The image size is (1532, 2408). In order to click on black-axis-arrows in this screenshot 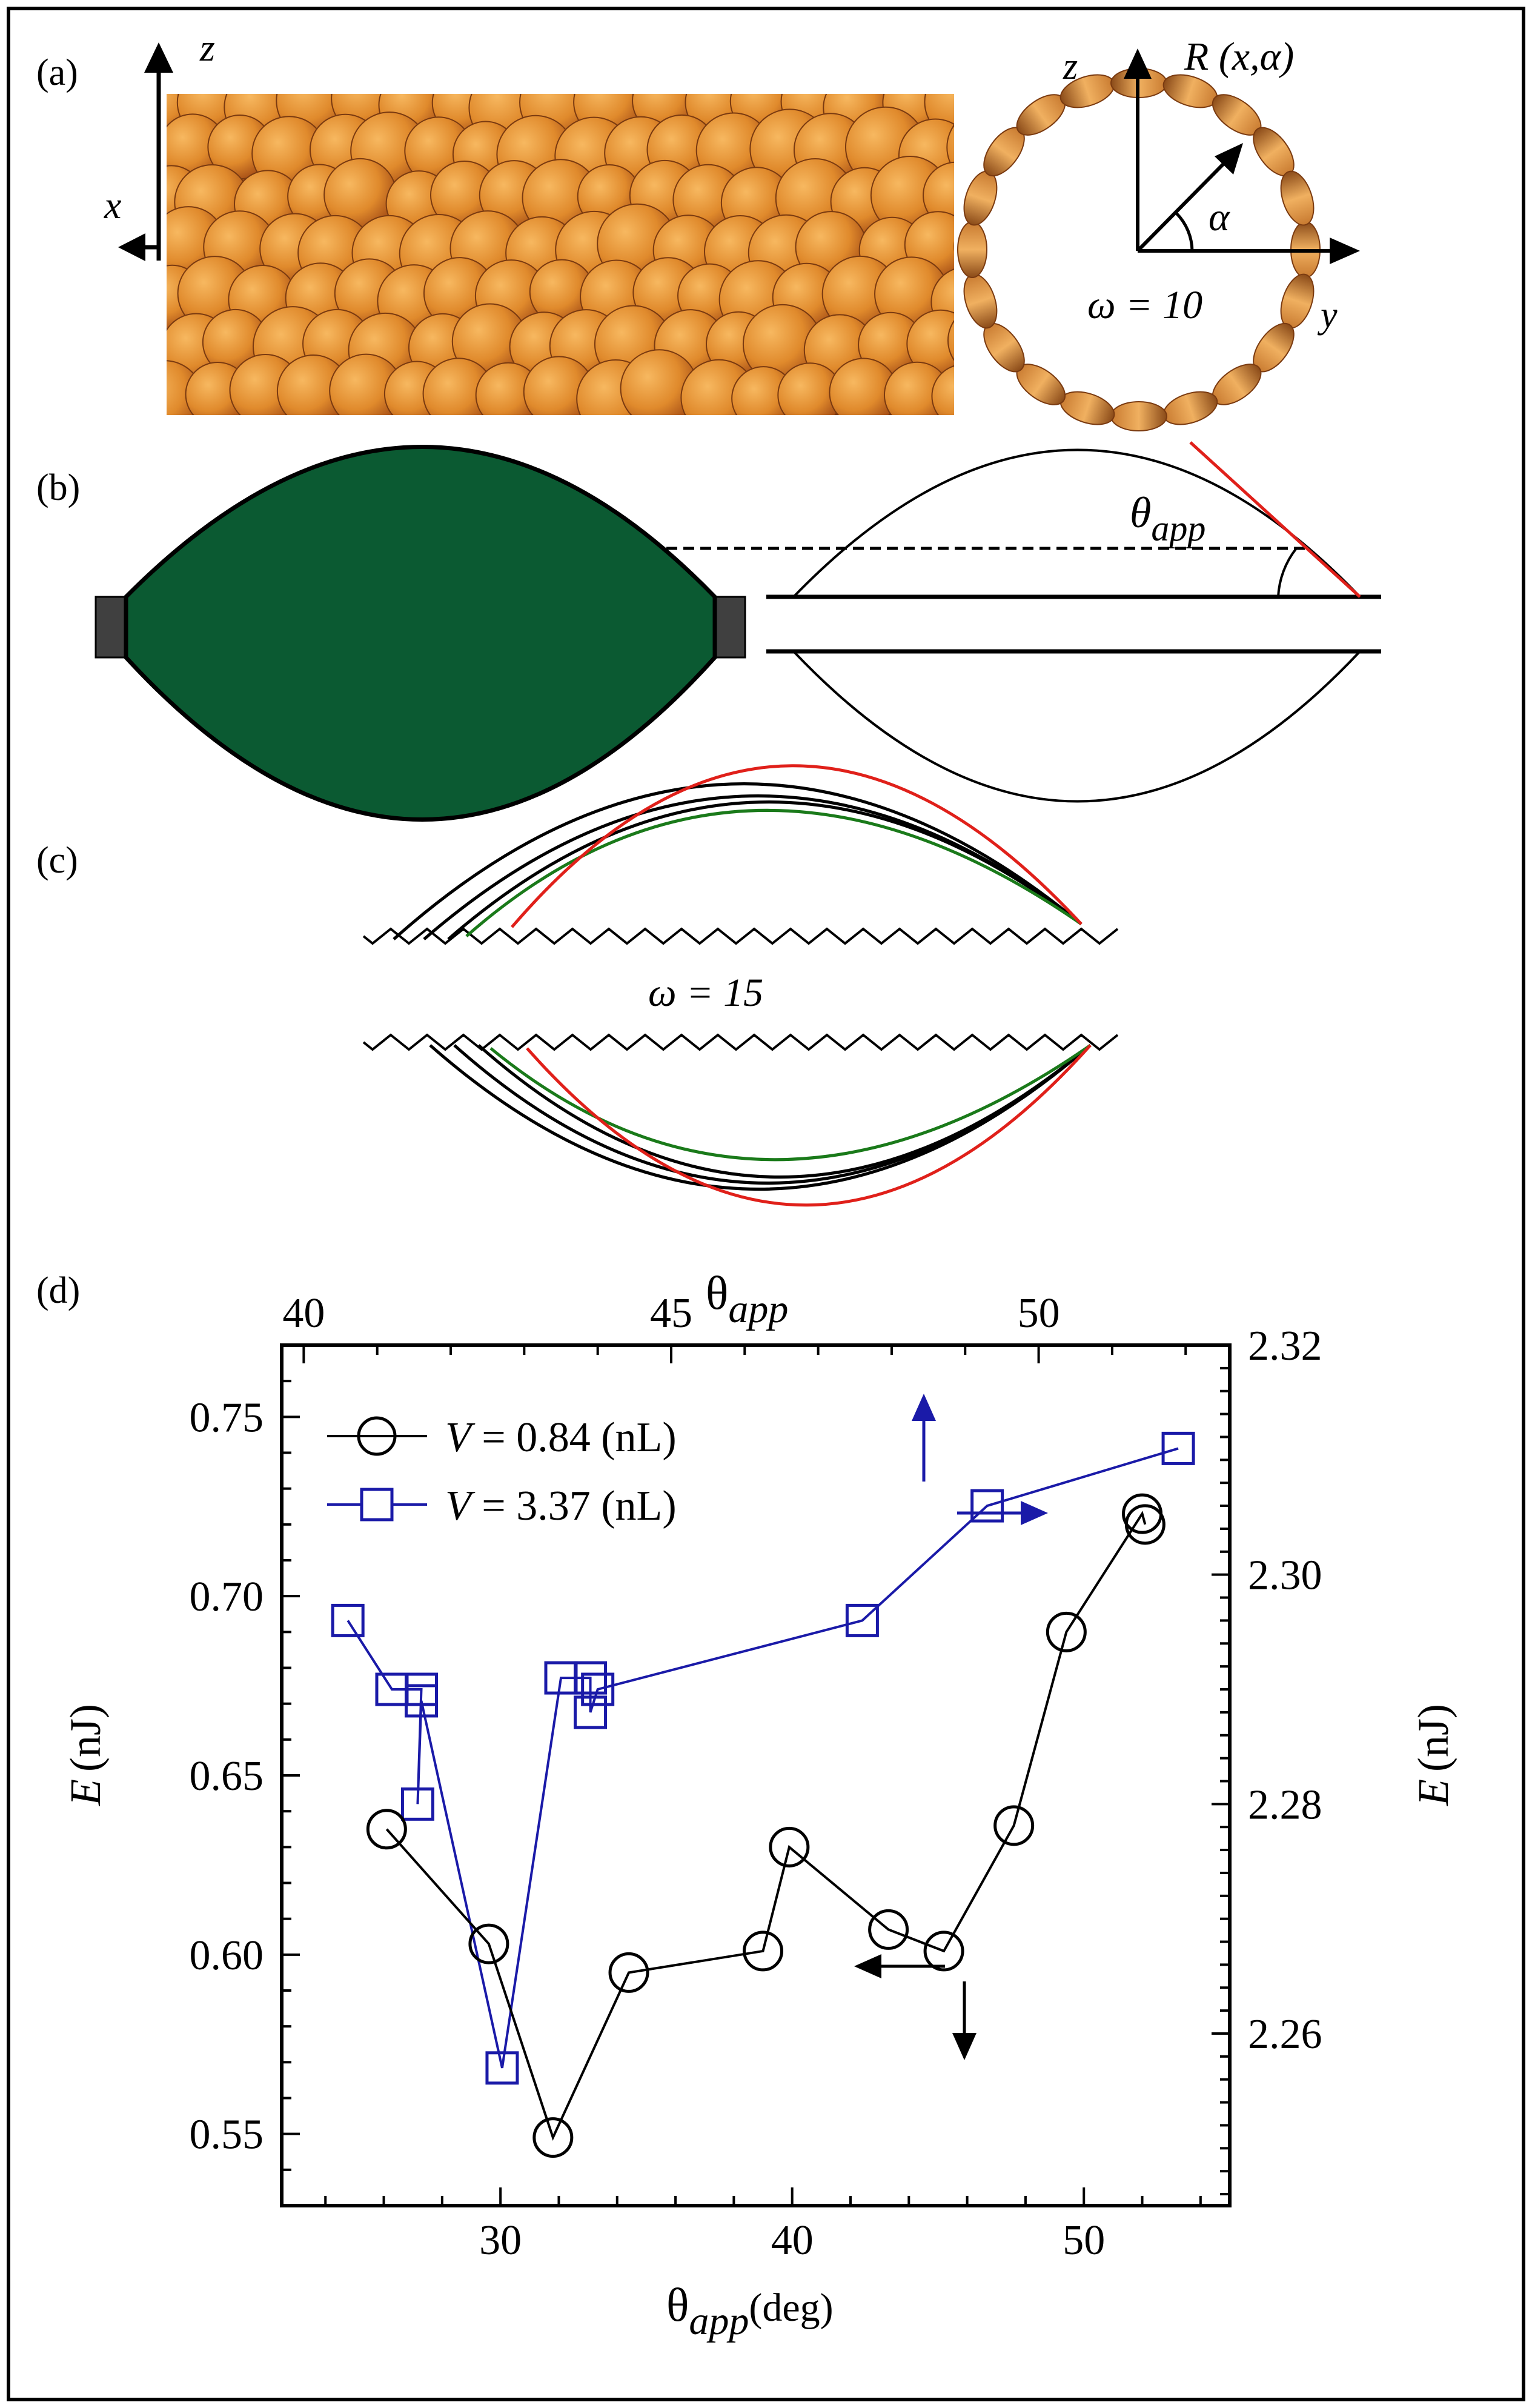, I will do `click(915, 2007)`.